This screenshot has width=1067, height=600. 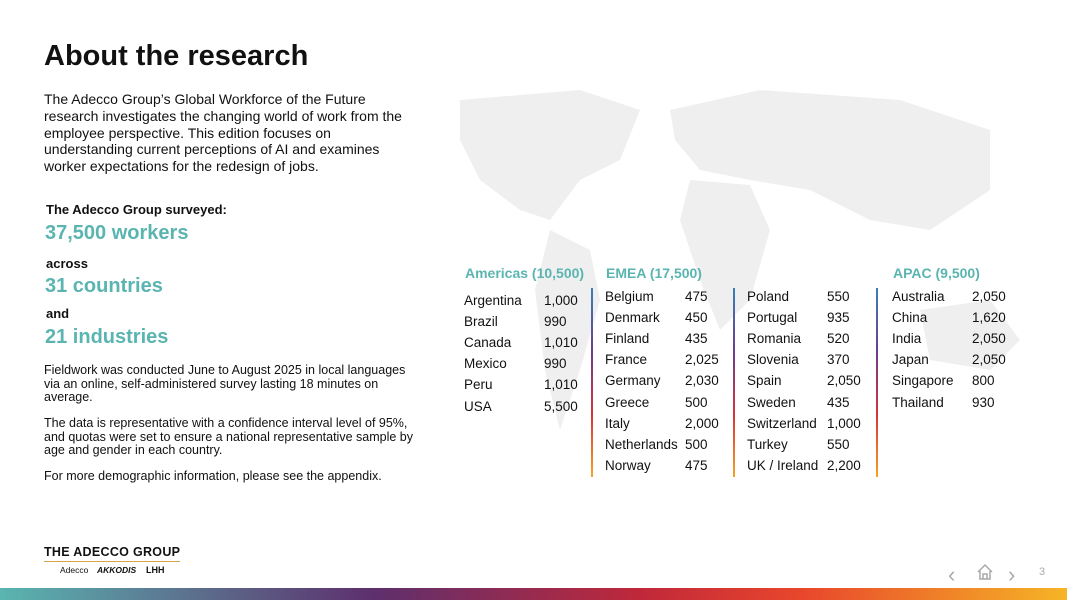 I want to click on country: Norway, so click(x=628, y=465).